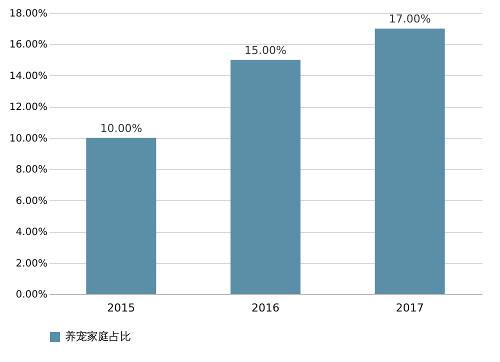 This screenshot has height=362, width=500. I want to click on x-tick-label: 2017, so click(410, 308).